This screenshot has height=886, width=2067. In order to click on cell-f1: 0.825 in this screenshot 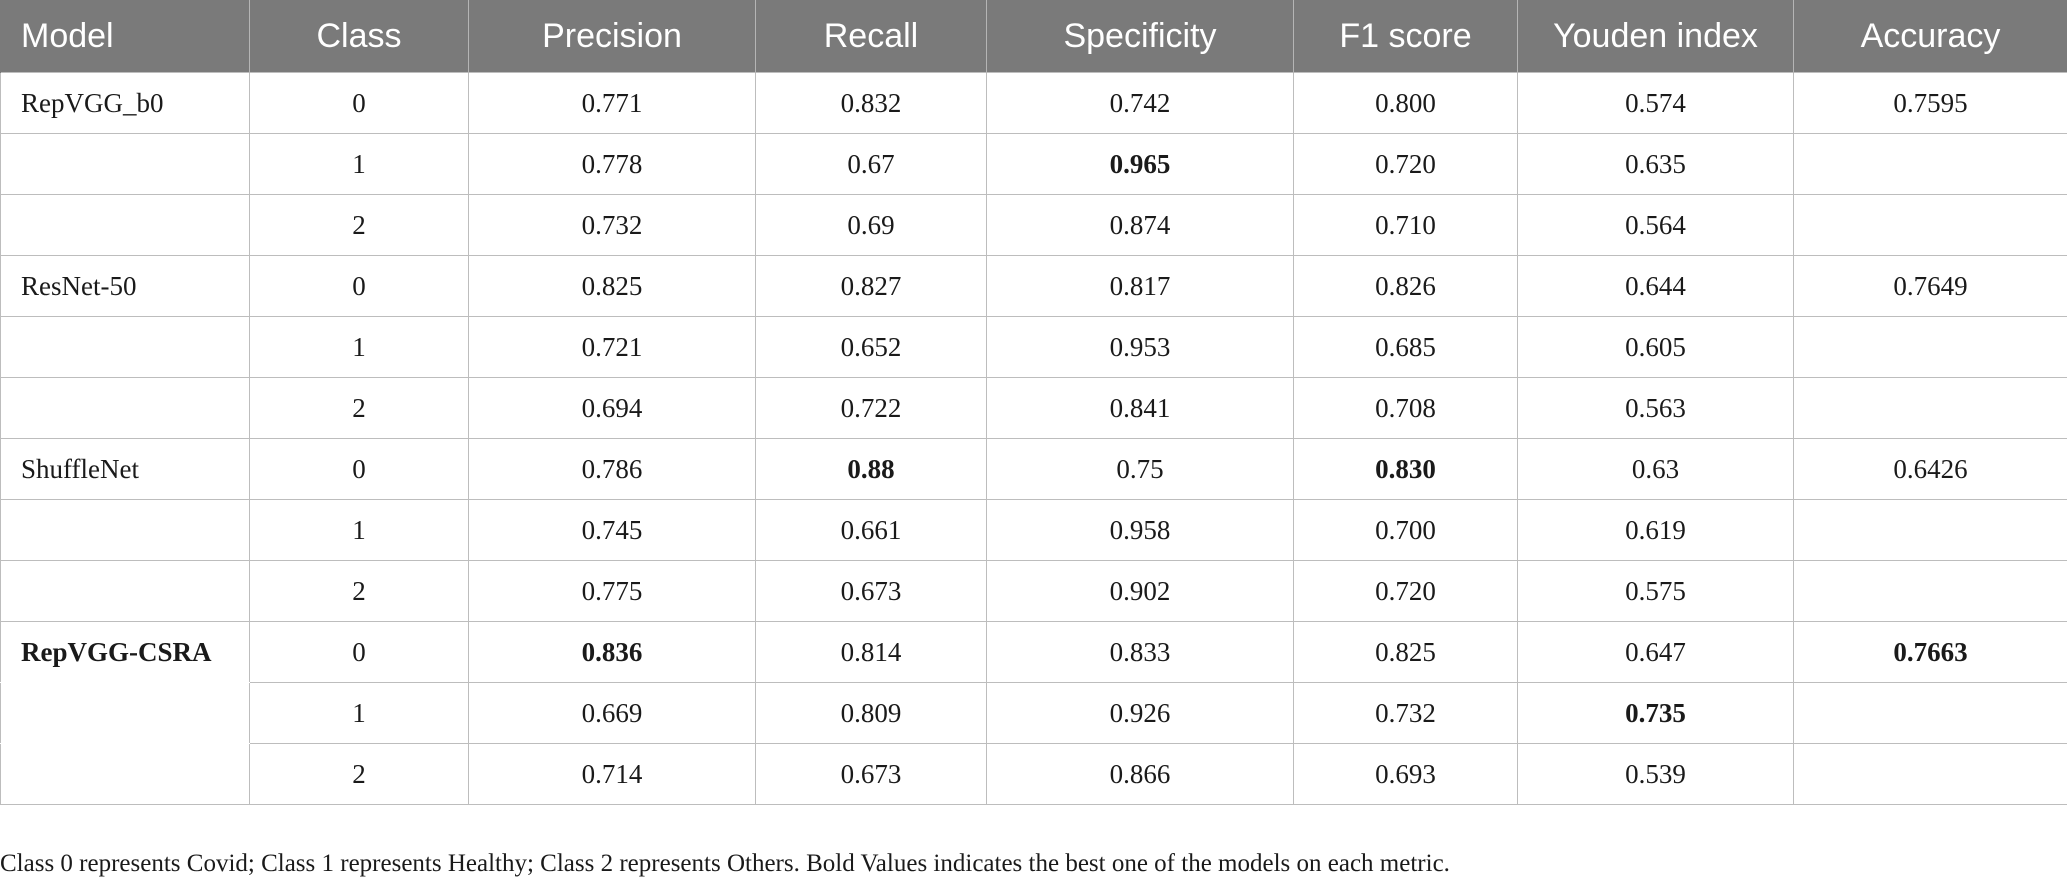, I will do `click(1405, 652)`.